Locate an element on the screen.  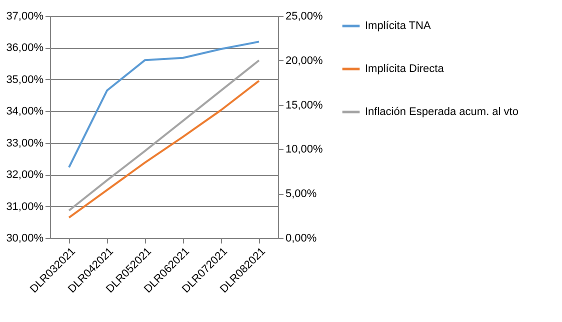
y-tick-label: 30,00% is located at coordinates (25, 238).